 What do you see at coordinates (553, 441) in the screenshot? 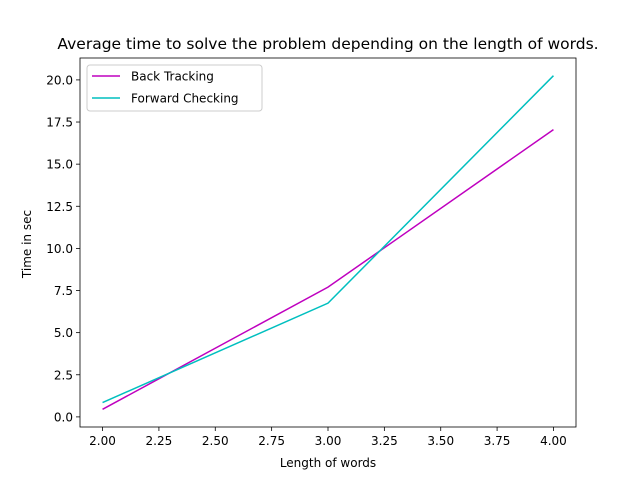
I see `x-tick-label: 4.00` at bounding box center [553, 441].